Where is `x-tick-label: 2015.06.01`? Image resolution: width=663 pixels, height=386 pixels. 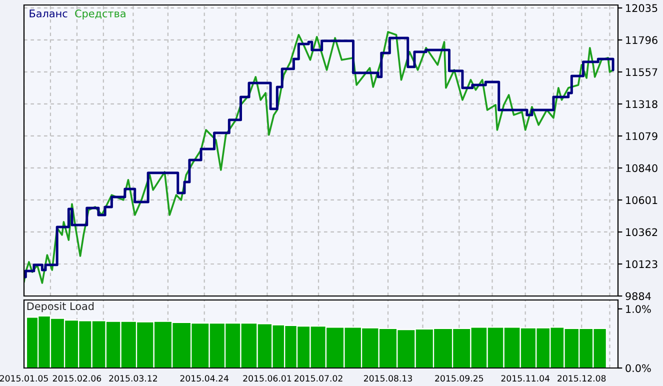
x-tick-label: 2015.06.01 is located at coordinates (267, 378).